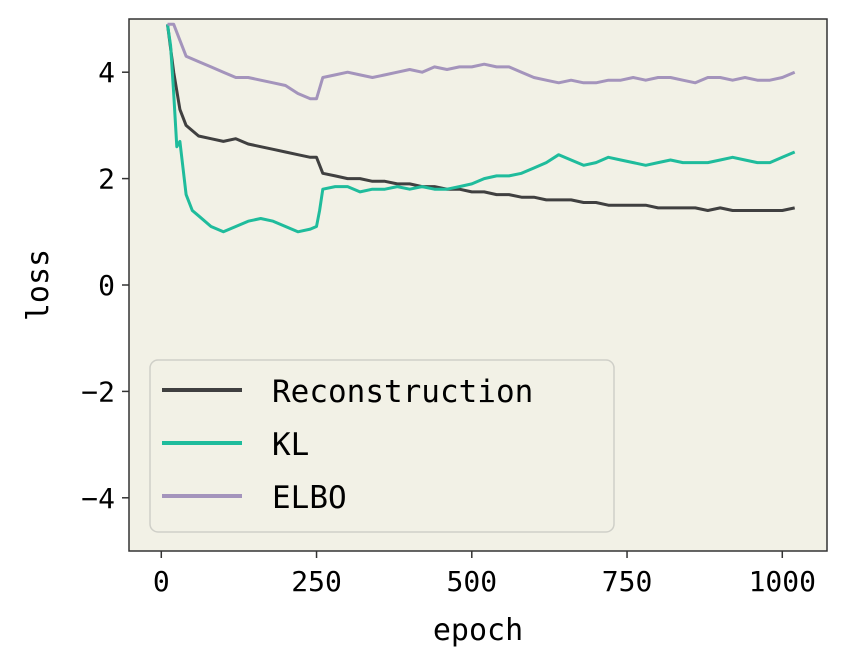 This screenshot has width=847, height=672. Describe the element at coordinates (402, 392) in the screenshot. I see `legend-label-reconstruction: Reconstruction` at that location.